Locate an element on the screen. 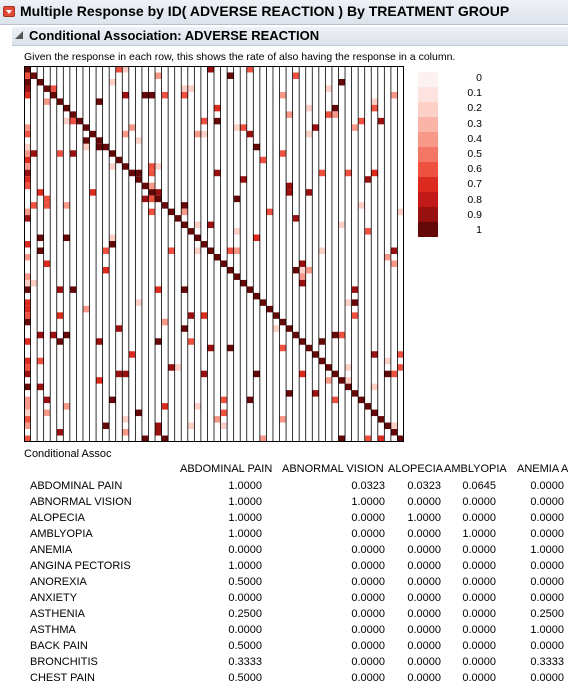  table-row-label: CHEST PAIN is located at coordinates (62, 678).